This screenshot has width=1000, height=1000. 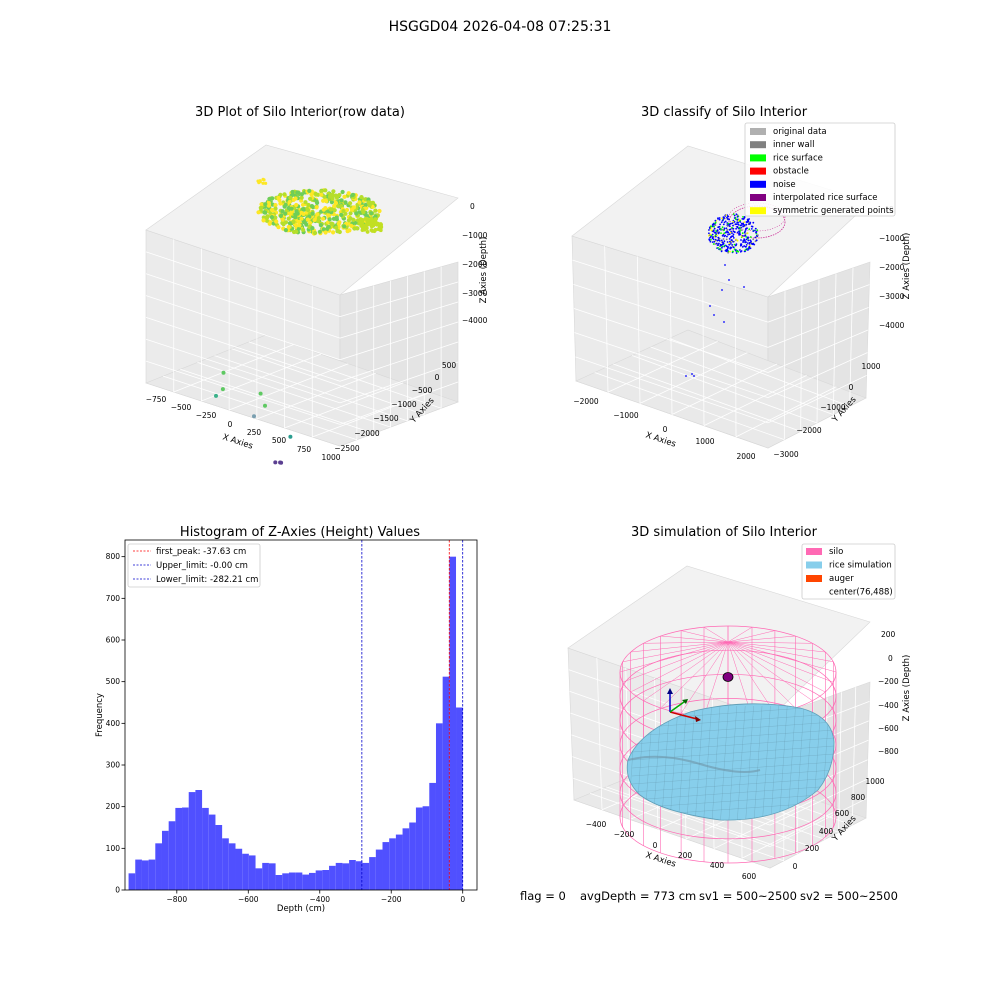 I want to click on y-tick-labels: 0 200 400 600 800 1000, so click(x=839, y=824).